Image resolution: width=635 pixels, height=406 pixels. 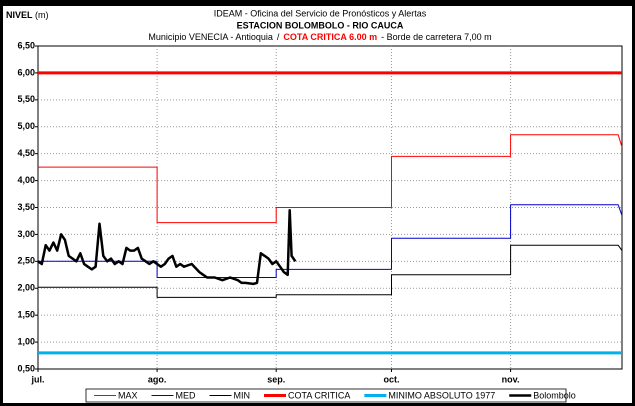 I want to click on y-axis-label: NIVEL (m), so click(x=27, y=15).